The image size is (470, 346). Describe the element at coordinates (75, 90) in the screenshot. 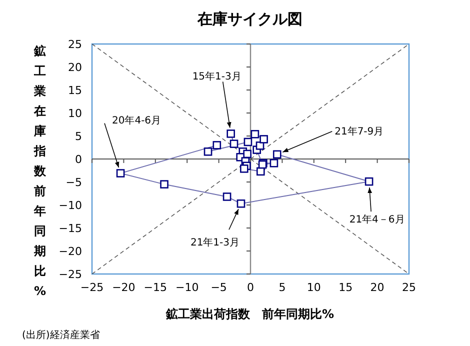

I see `y-tick-label: 15` at that location.